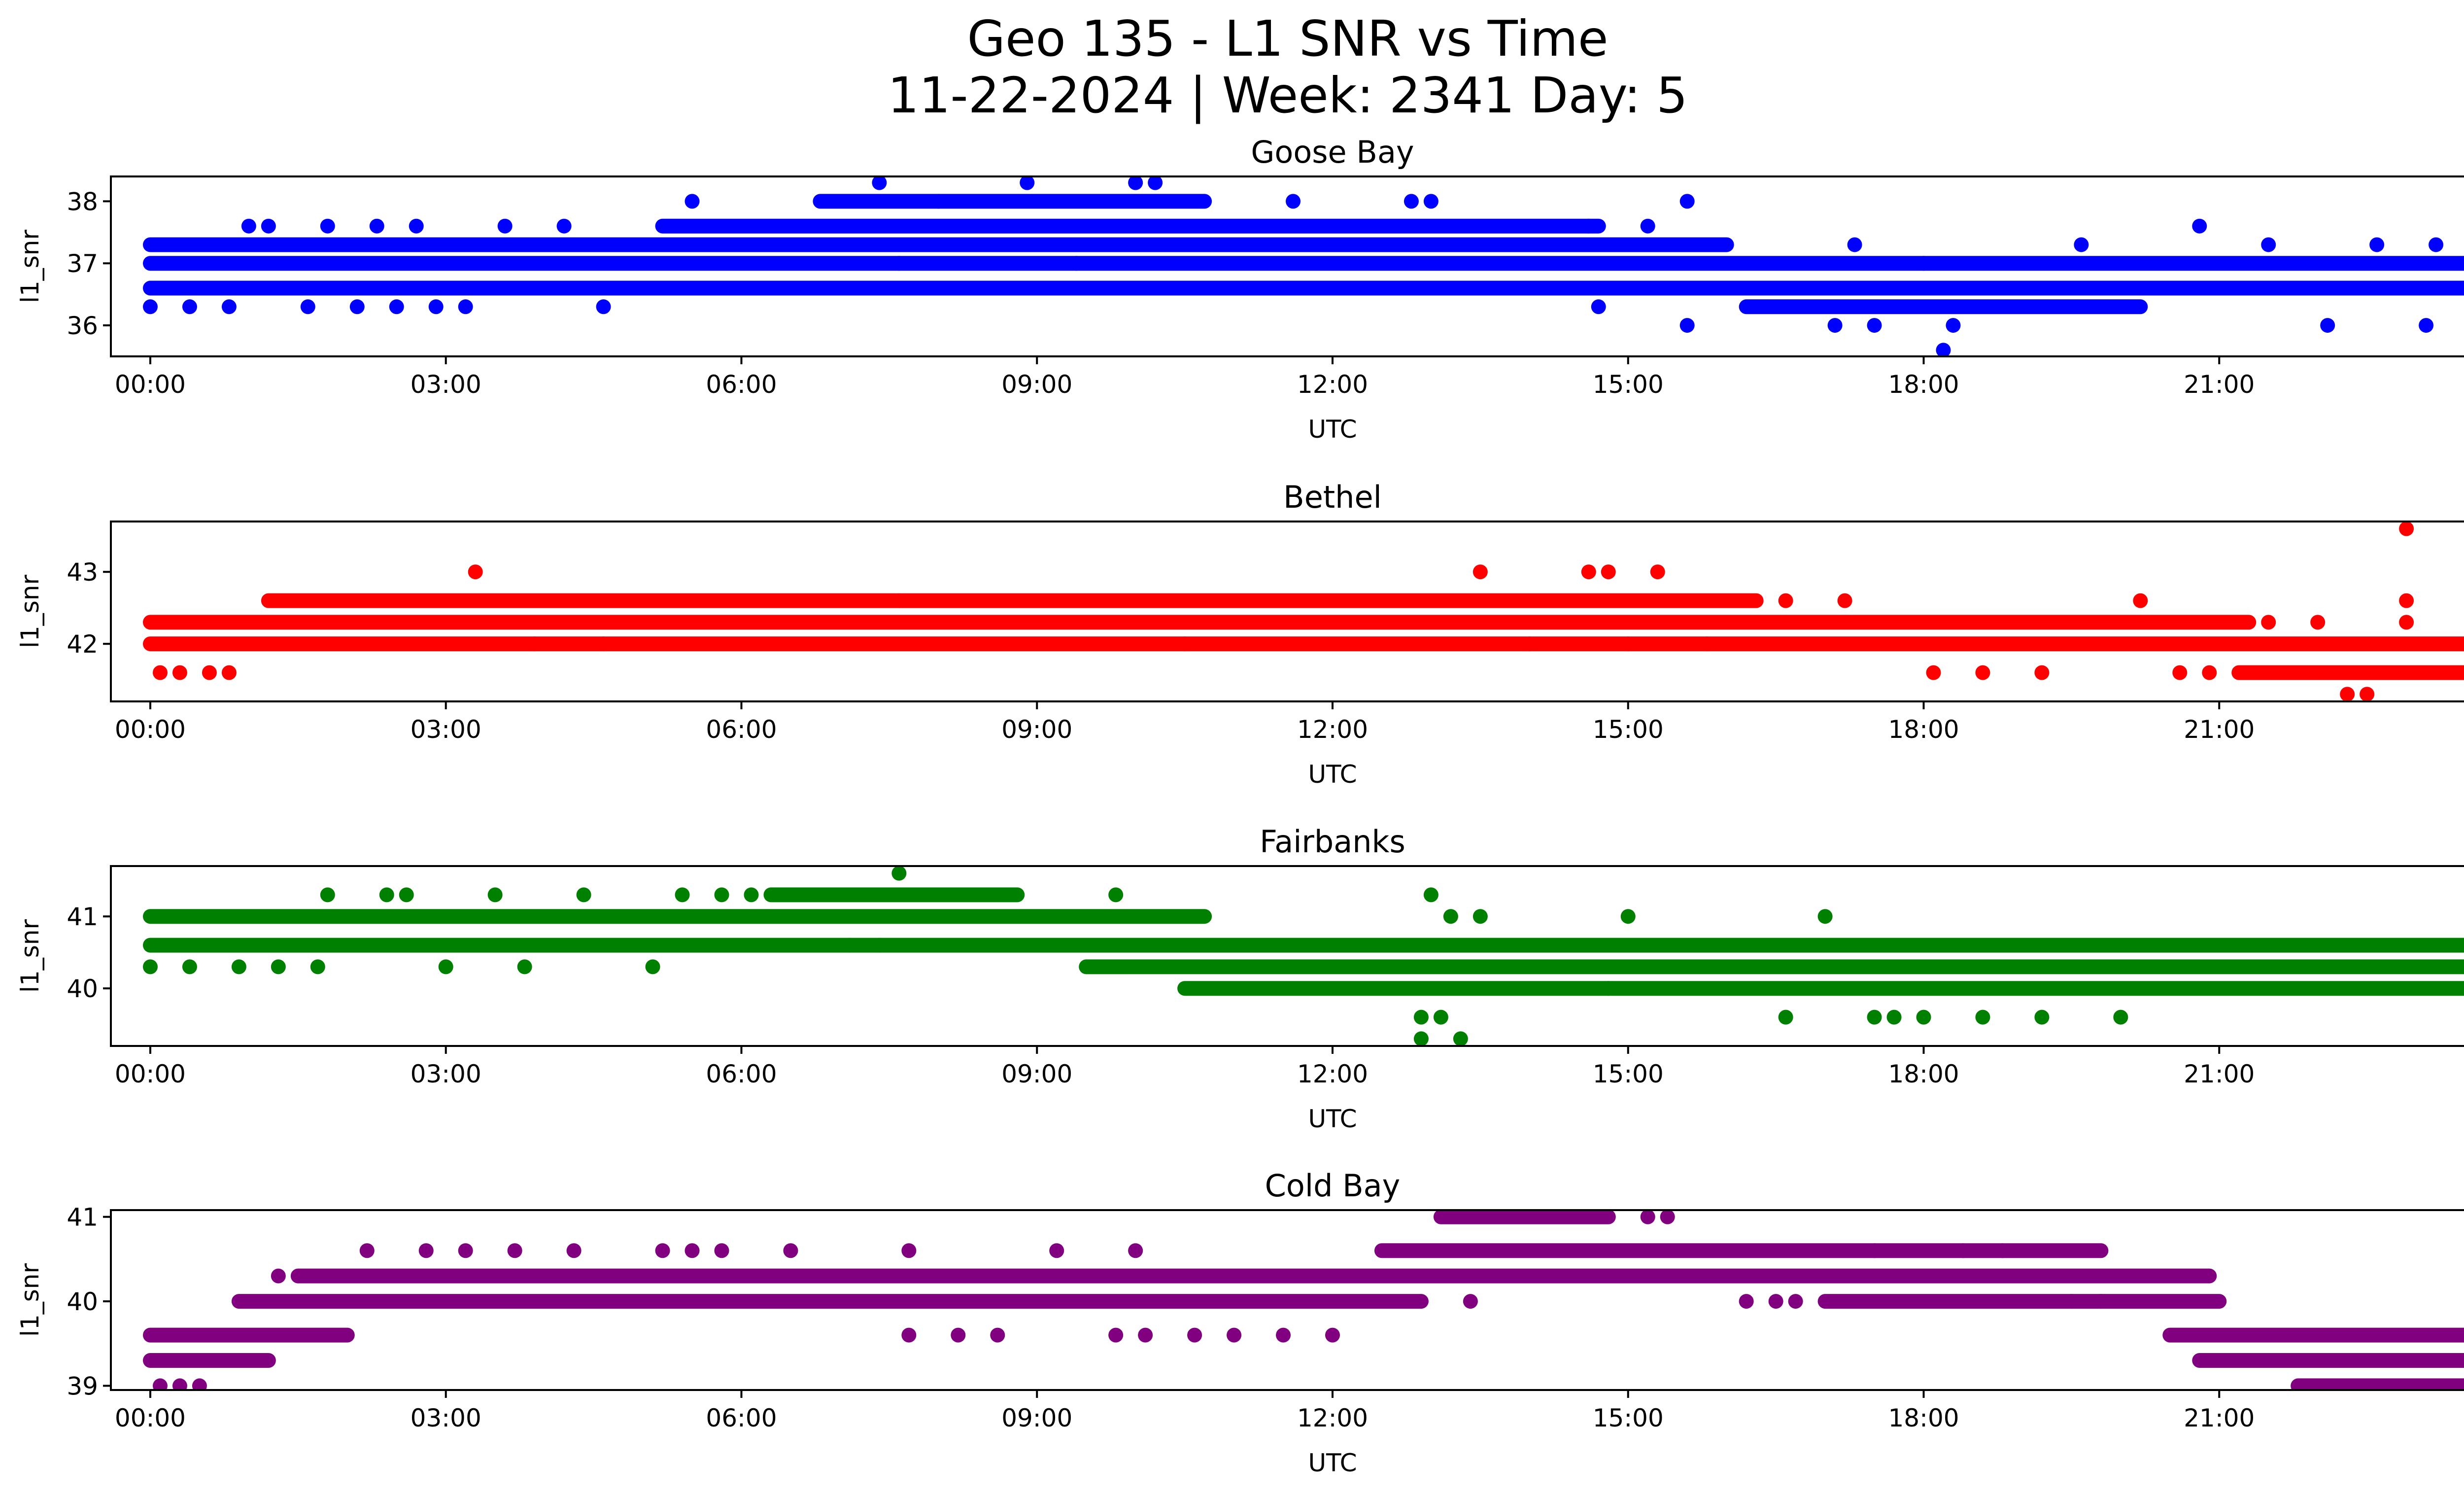 This screenshot has height=1495, width=2464. I want to click on y-tick-label: 38, so click(82, 201).